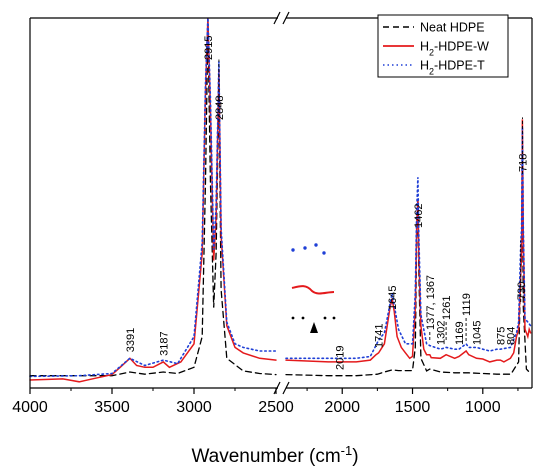 This screenshot has width=550, height=472. Describe the element at coordinates (460, 333) in the screenshot. I see `peak-label: 1169` at that location.